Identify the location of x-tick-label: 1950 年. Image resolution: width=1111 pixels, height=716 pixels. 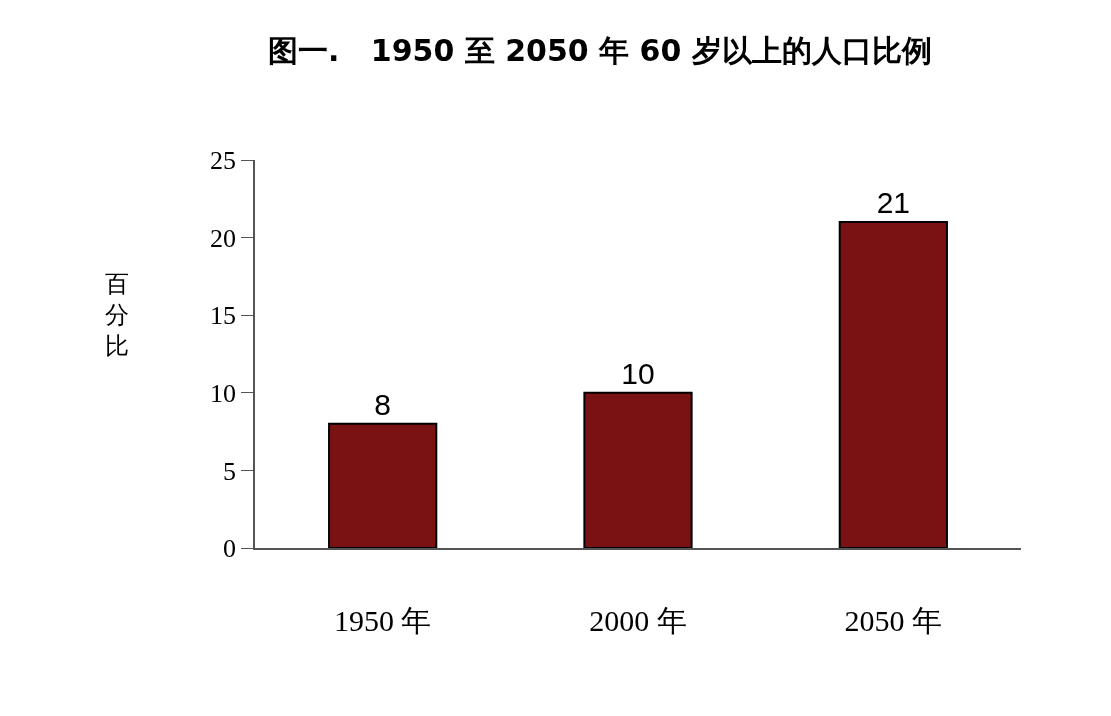
(382, 620).